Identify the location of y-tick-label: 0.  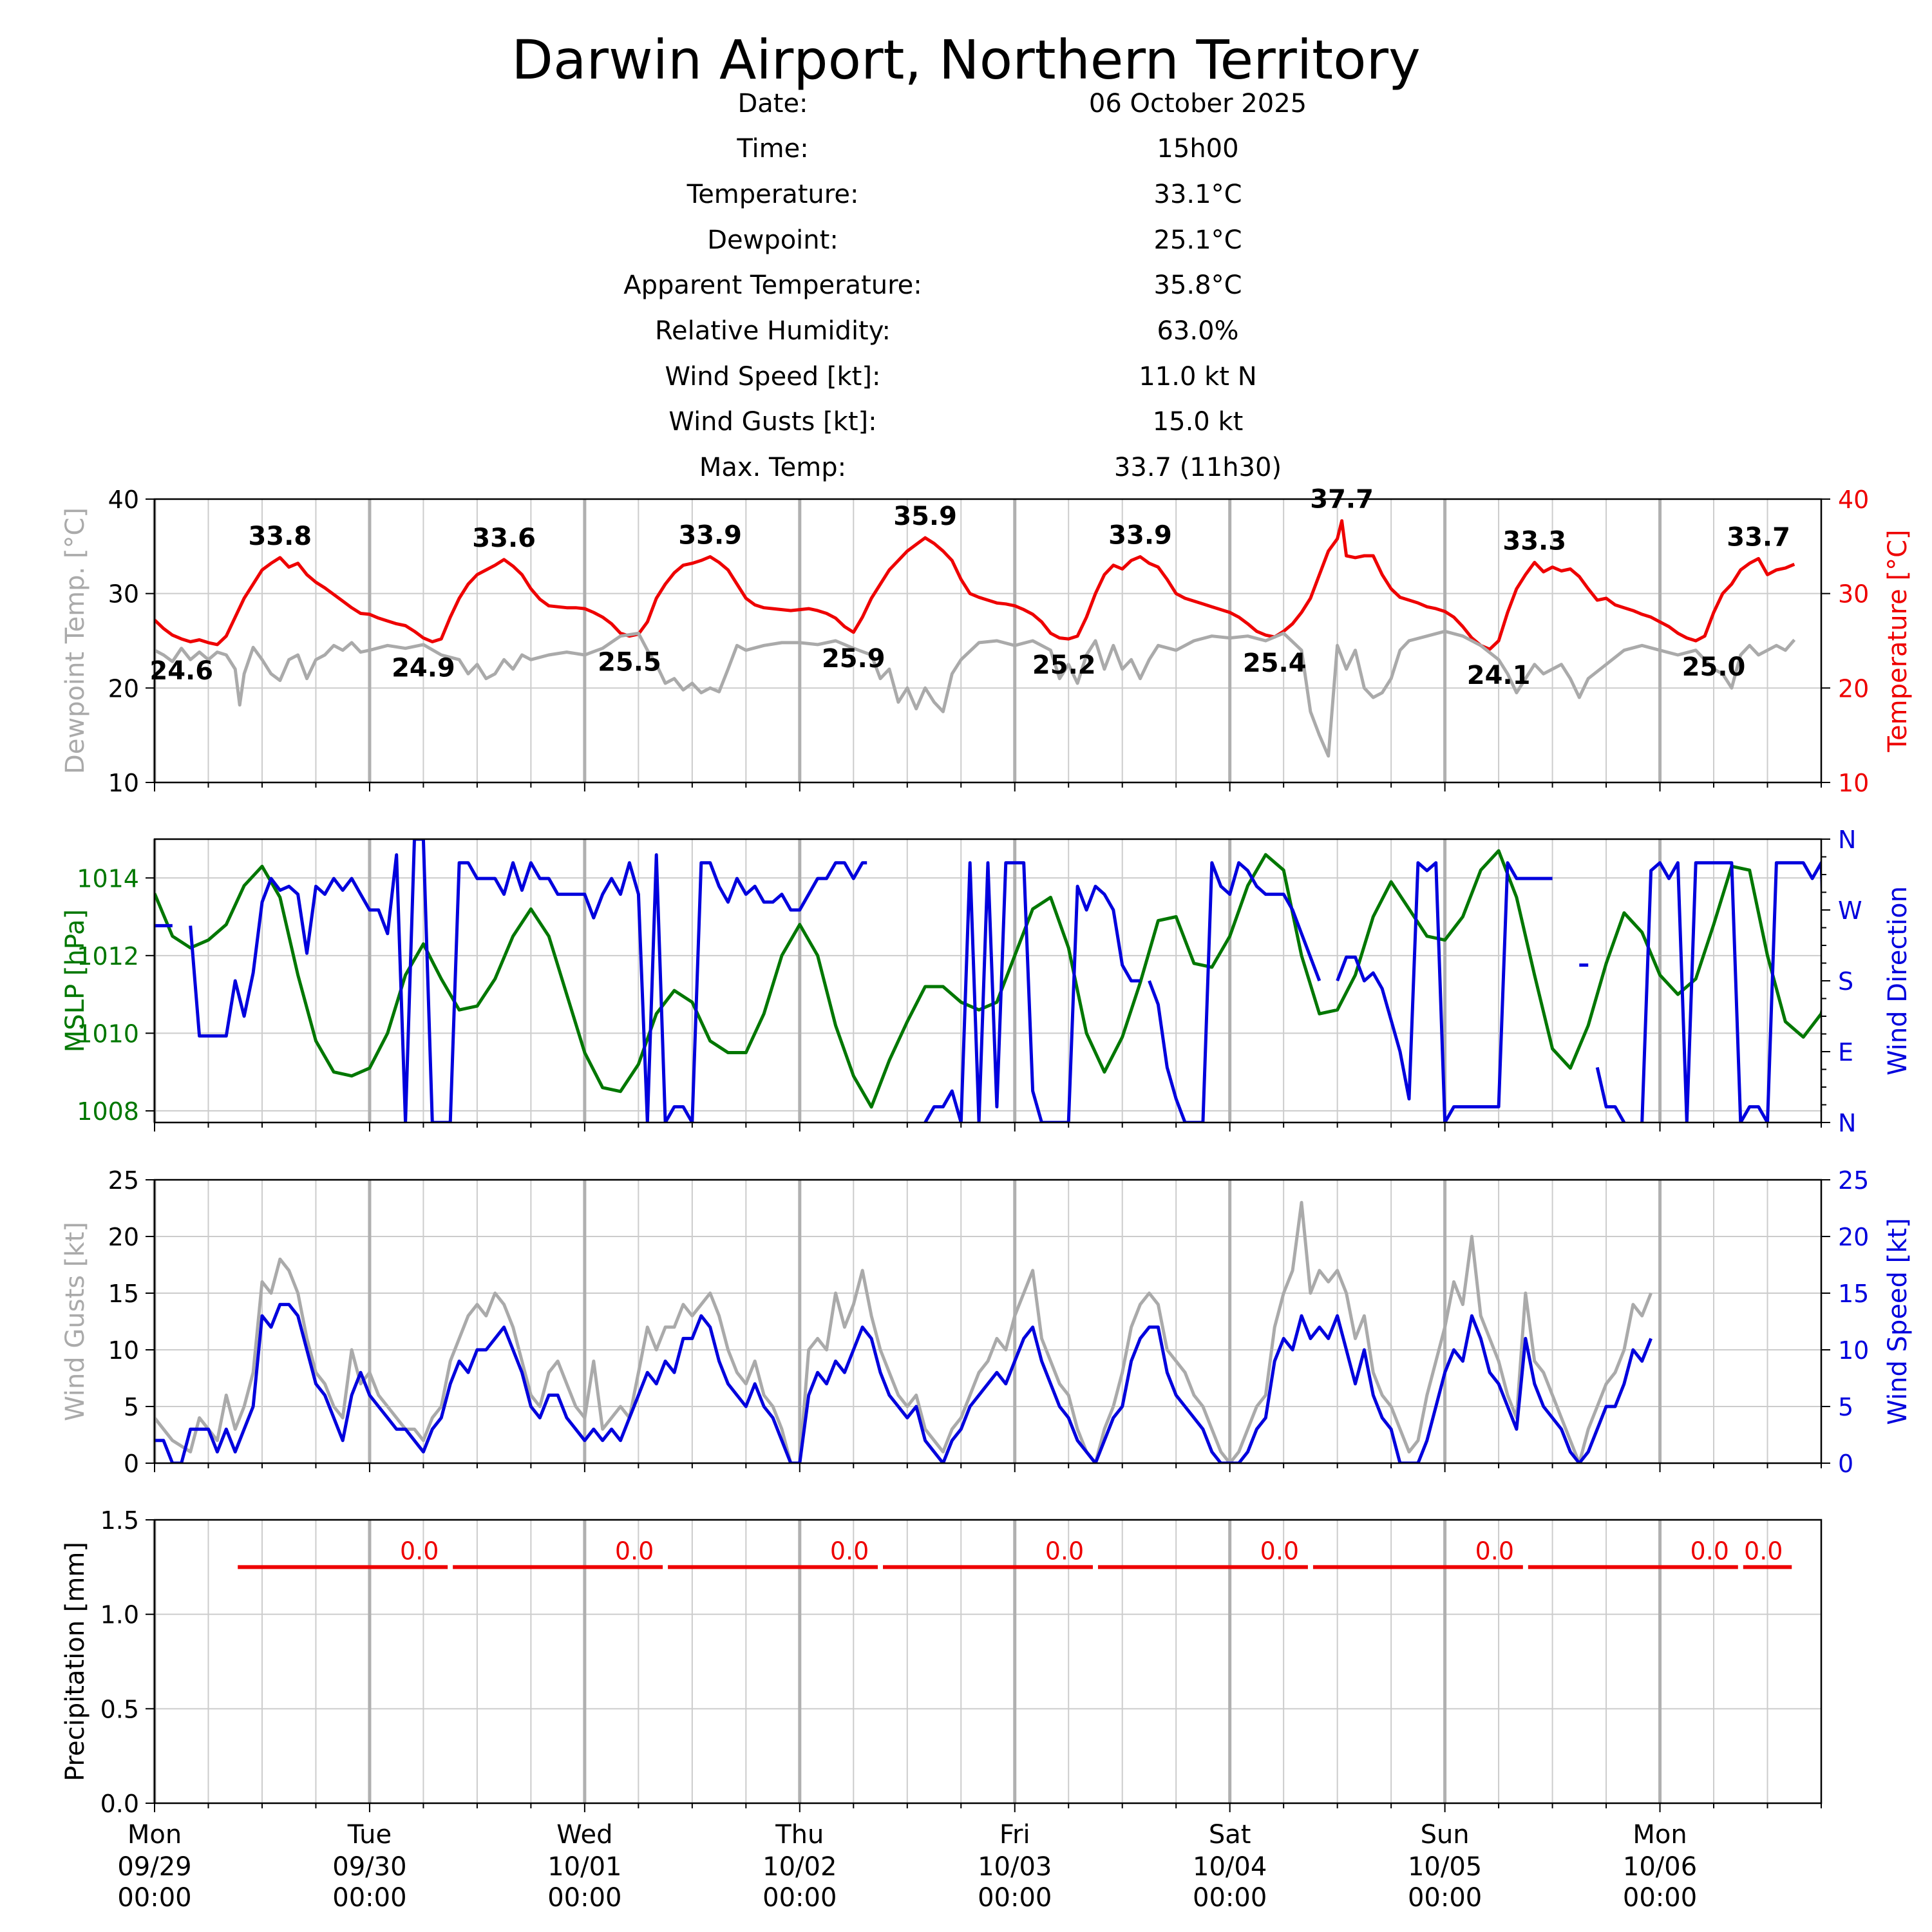
(131, 1464).